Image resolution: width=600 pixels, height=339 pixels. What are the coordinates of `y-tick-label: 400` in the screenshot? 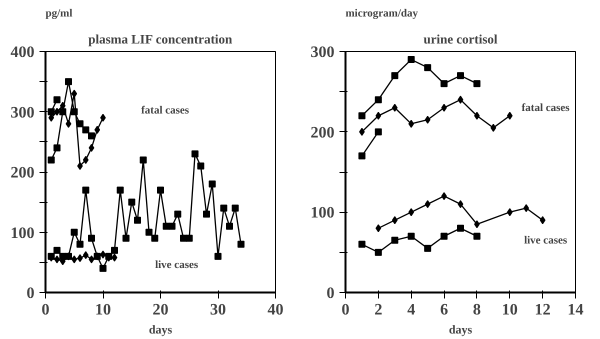 It's located at (22, 52).